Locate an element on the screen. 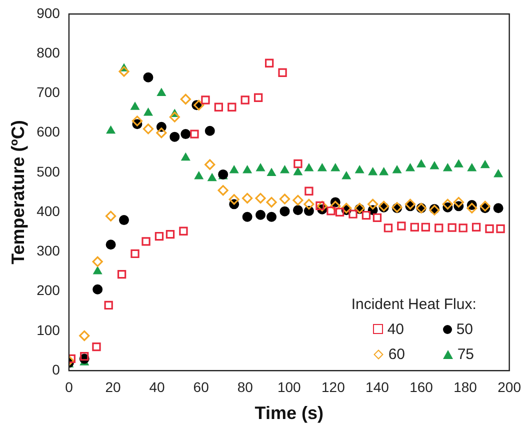 The height and width of the screenshot is (429, 524). y-tick-label: 900 is located at coordinates (48, 12).